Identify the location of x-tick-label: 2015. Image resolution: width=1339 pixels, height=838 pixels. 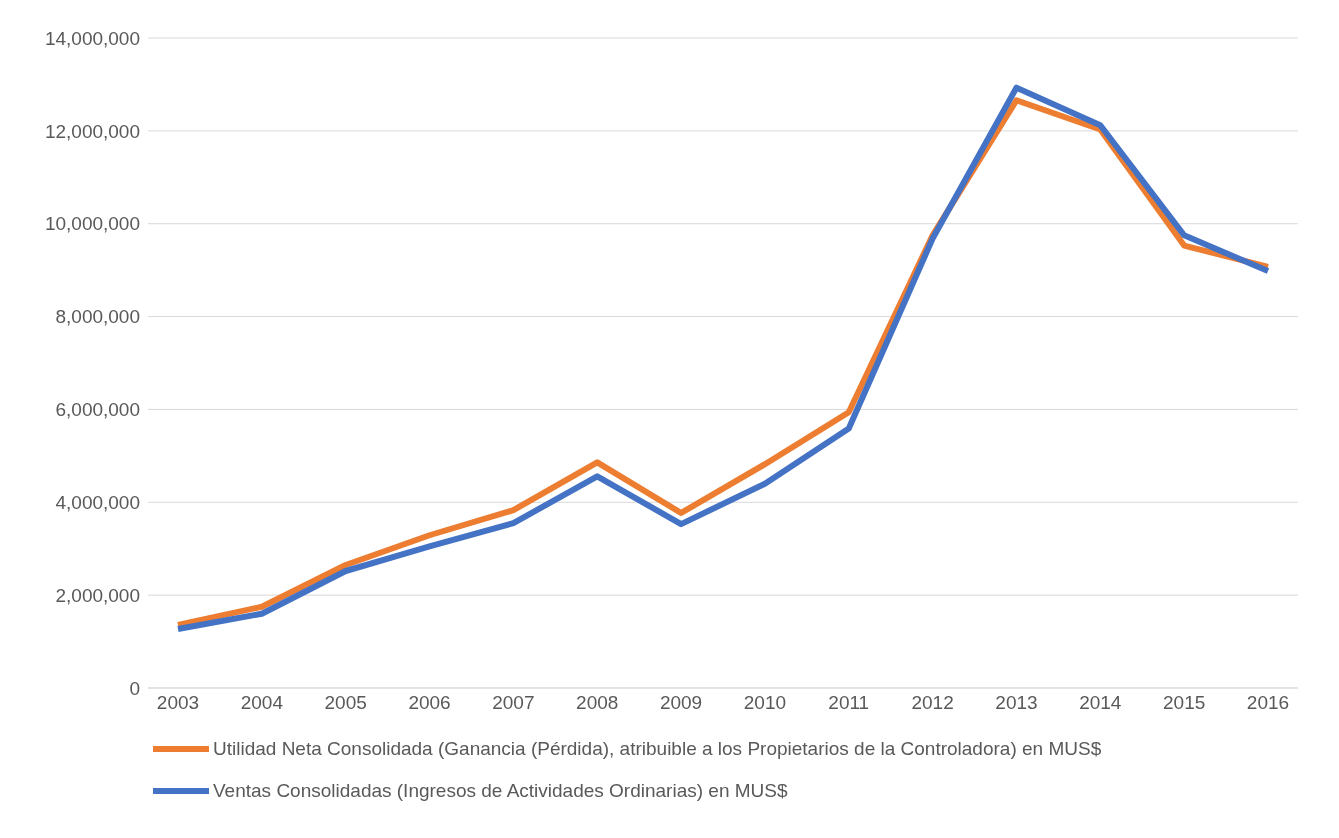
(1184, 703).